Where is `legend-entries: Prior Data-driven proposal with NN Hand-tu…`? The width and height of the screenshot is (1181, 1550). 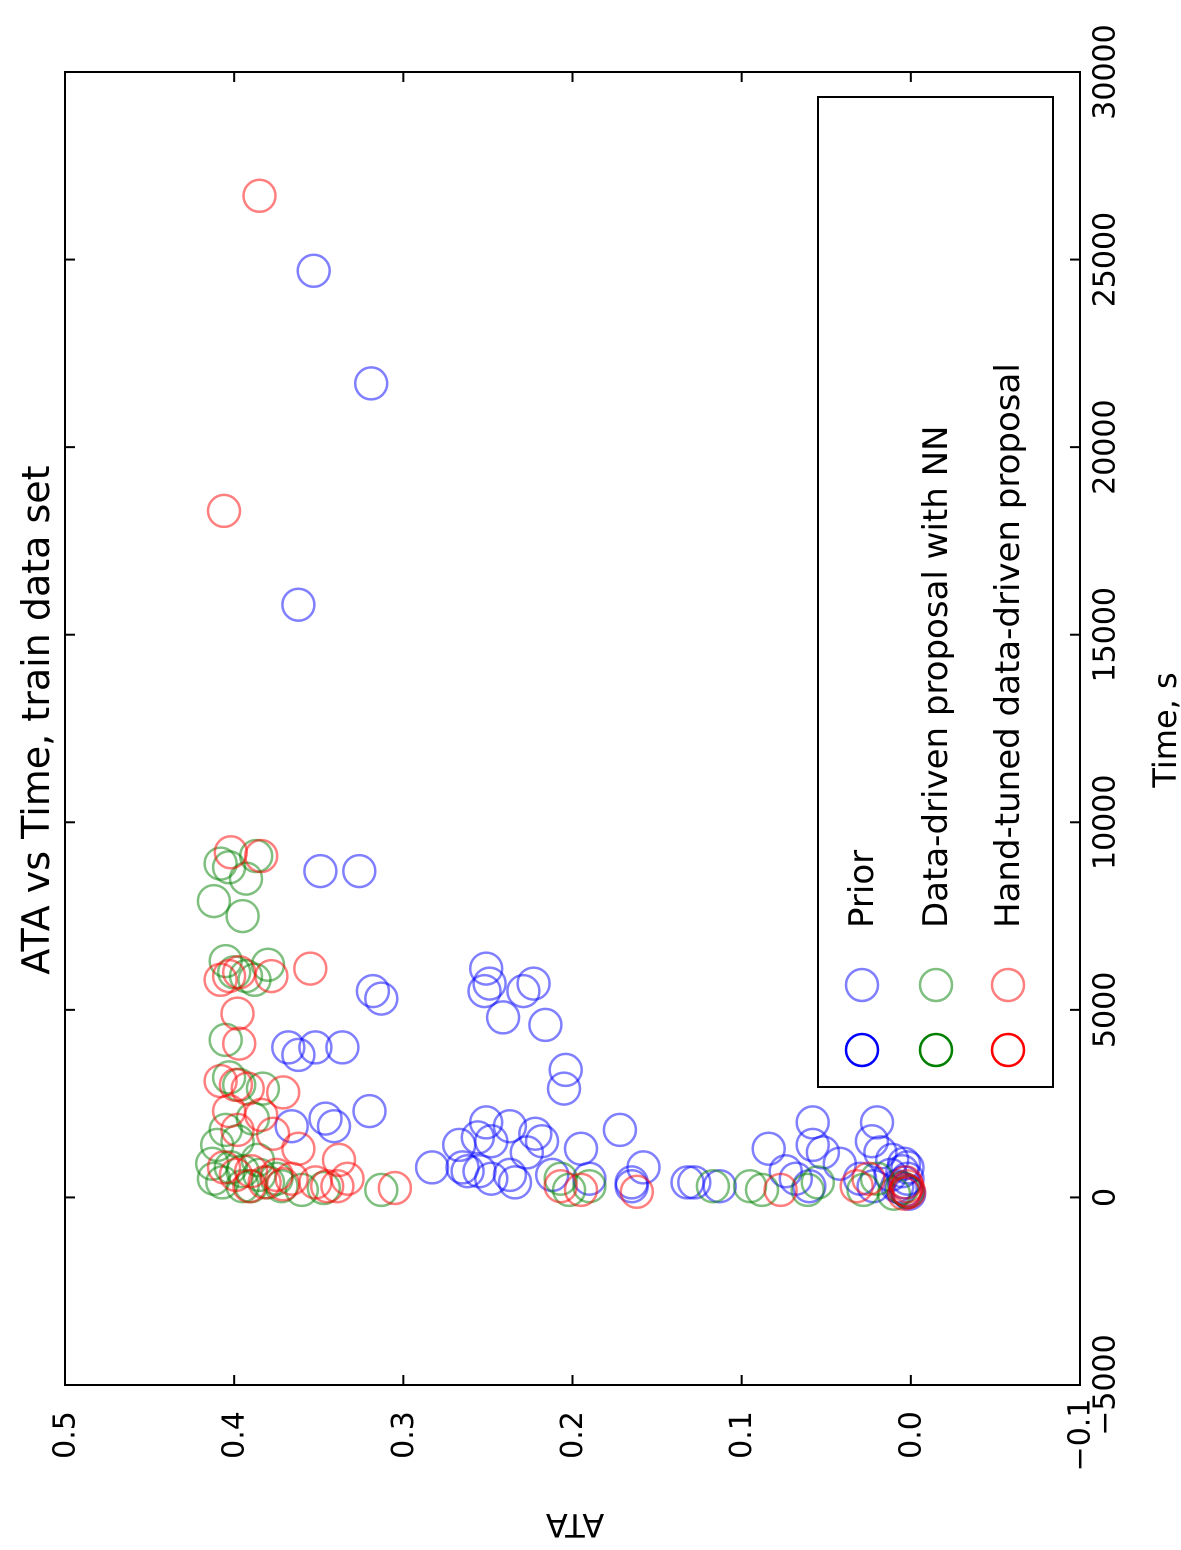
legend-entries: Prior Data-driven proposal with NN Hand-tu… is located at coordinates (935, 715).